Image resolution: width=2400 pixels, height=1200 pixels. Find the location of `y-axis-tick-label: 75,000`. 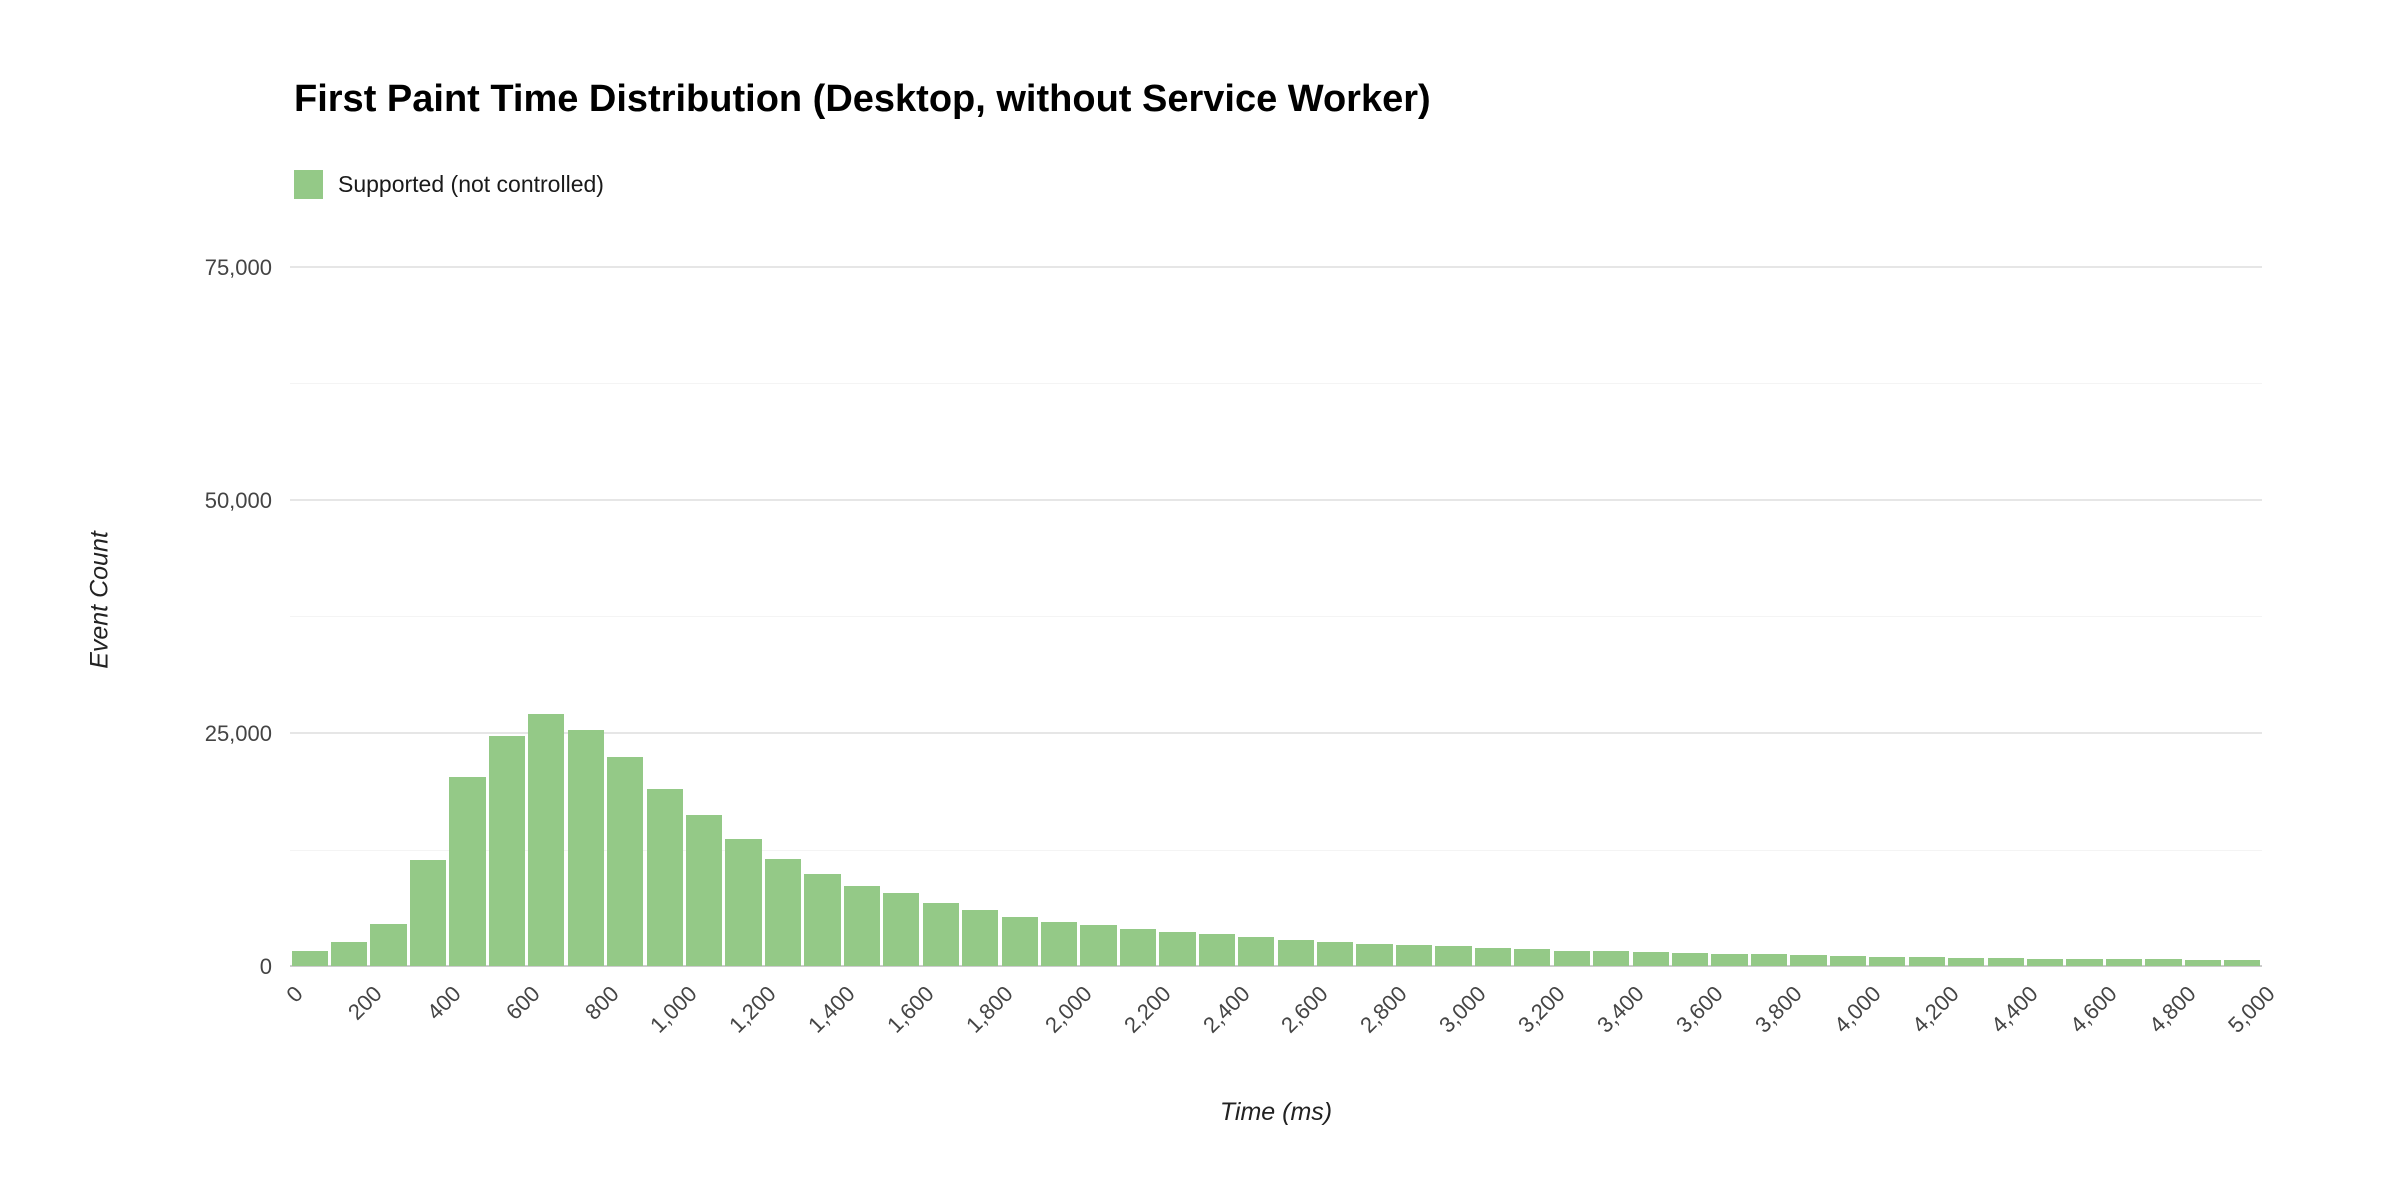

y-axis-tick-label: 75,000 is located at coordinates (238, 267).